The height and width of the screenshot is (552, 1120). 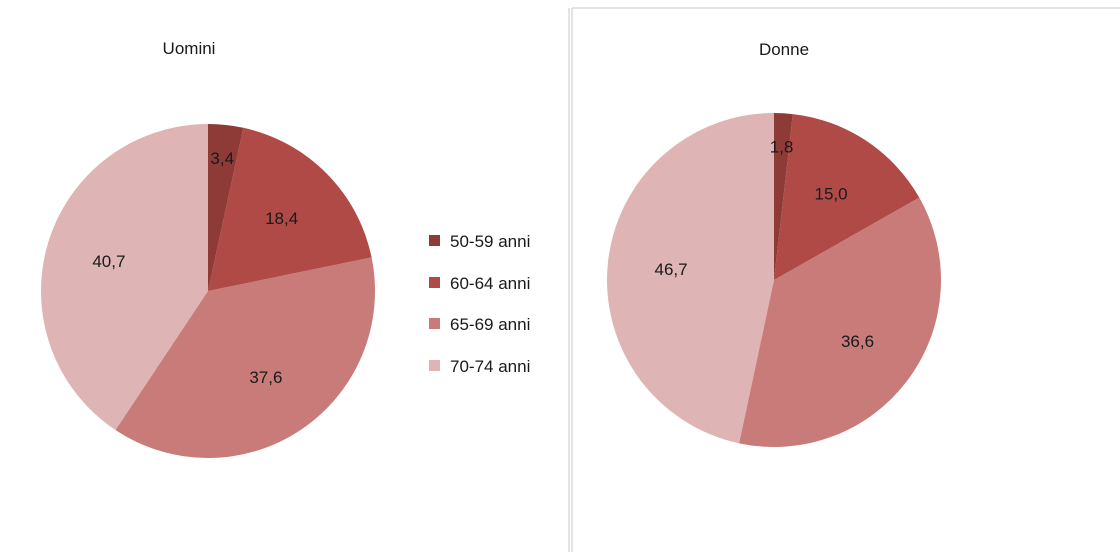 I want to click on legend-label-65-69: 65-69 anni, so click(x=490, y=324).